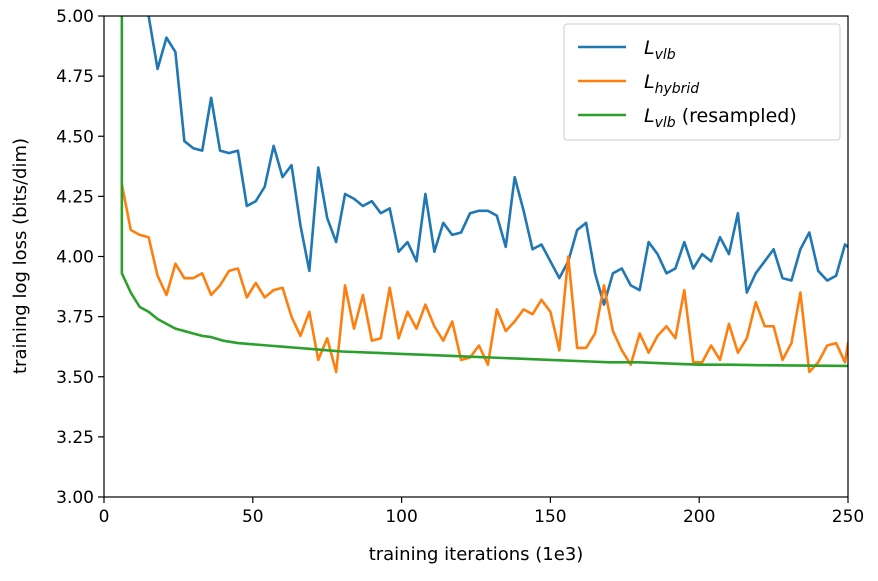  I want to click on x-tick-label: 0, so click(104, 517).